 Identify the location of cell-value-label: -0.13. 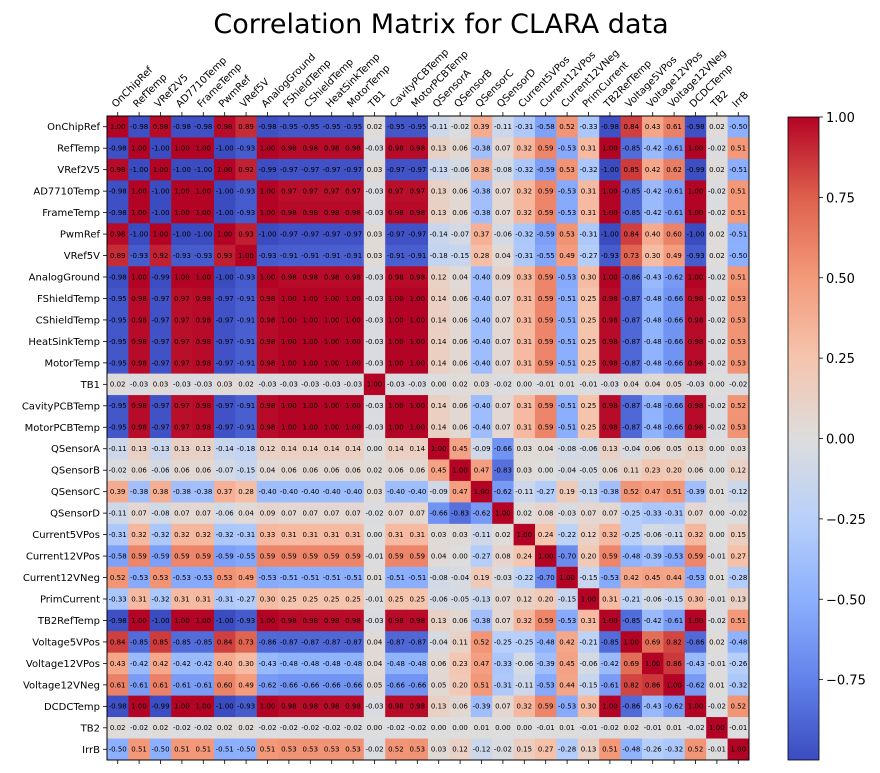
(439, 170).